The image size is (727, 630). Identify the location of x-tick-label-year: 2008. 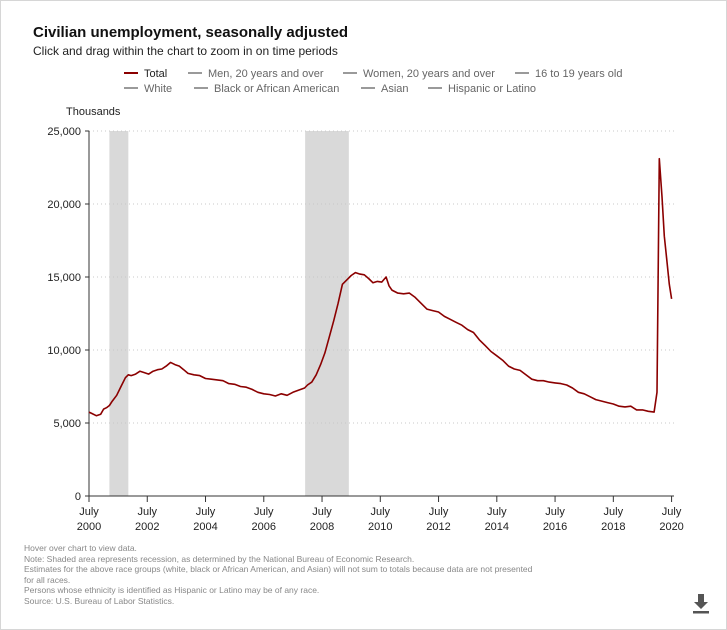
(322, 527).